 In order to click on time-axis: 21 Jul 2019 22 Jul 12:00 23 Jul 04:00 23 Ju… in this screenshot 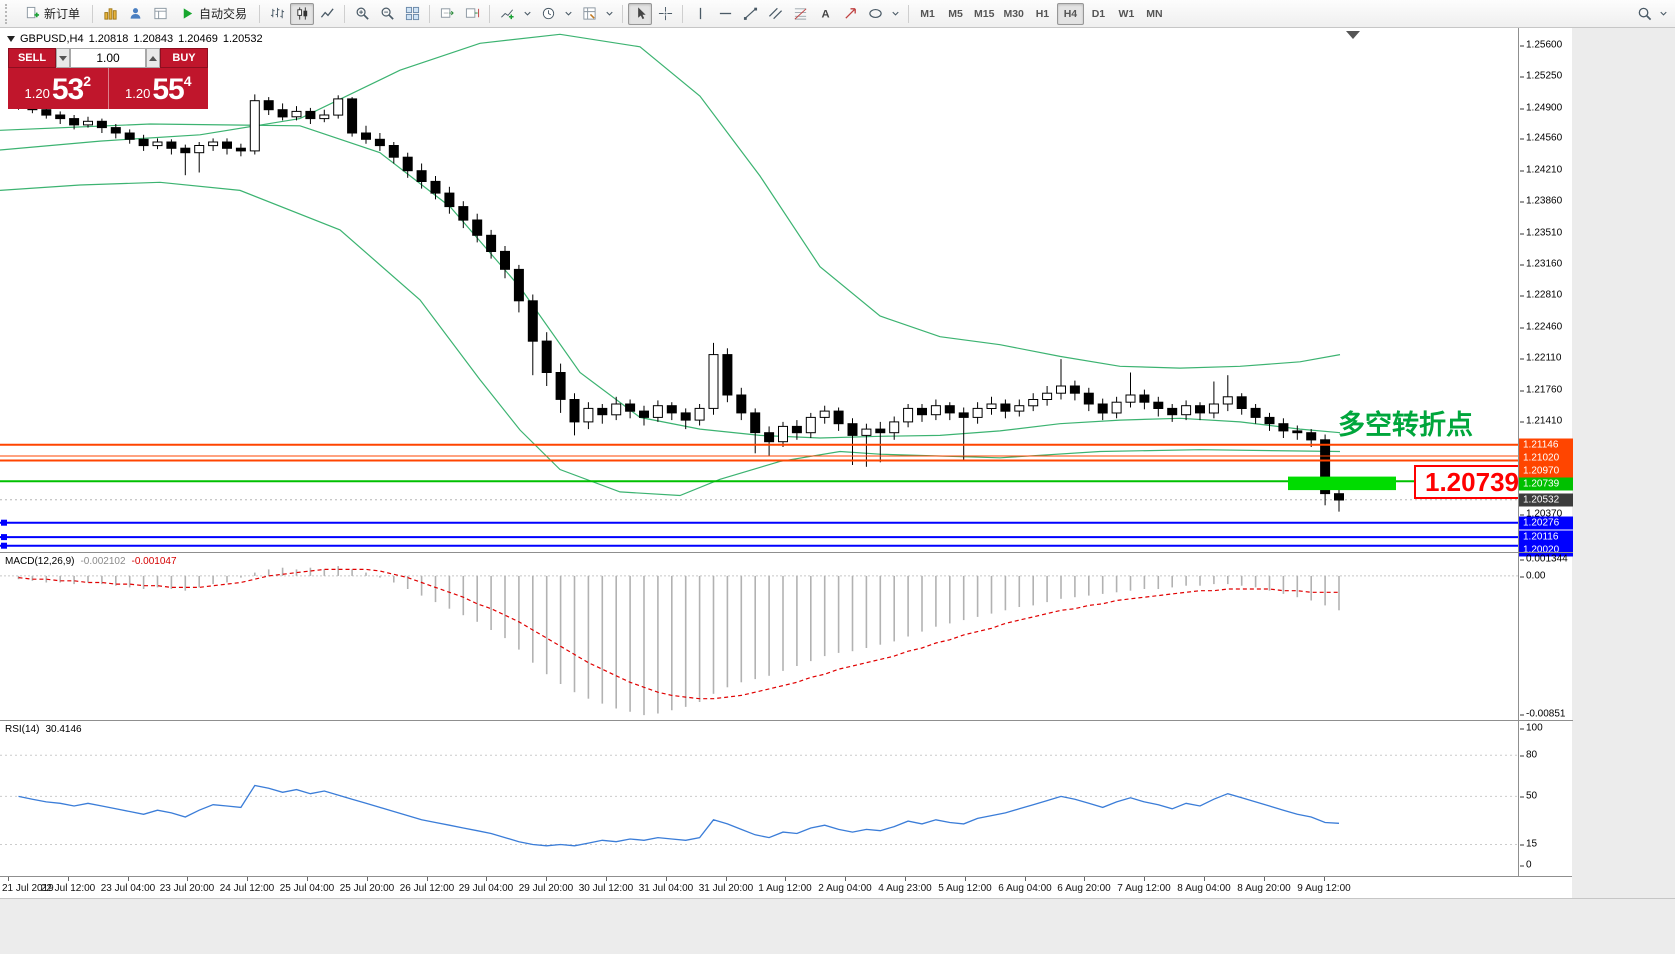, I will do `click(786, 887)`.